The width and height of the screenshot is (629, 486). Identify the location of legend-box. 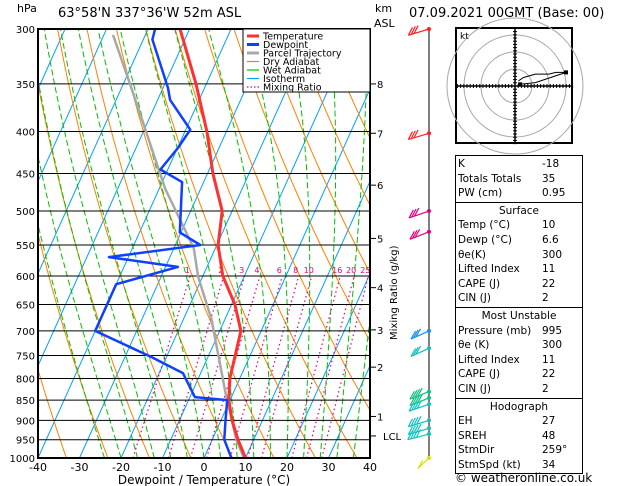
(306, 60).